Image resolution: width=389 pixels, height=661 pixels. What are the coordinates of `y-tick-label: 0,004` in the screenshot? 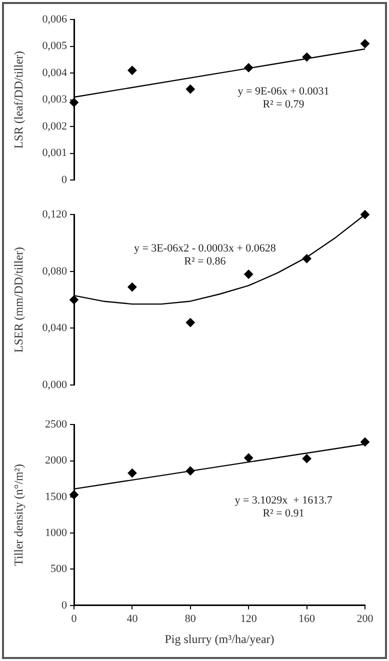 It's located at (55, 72).